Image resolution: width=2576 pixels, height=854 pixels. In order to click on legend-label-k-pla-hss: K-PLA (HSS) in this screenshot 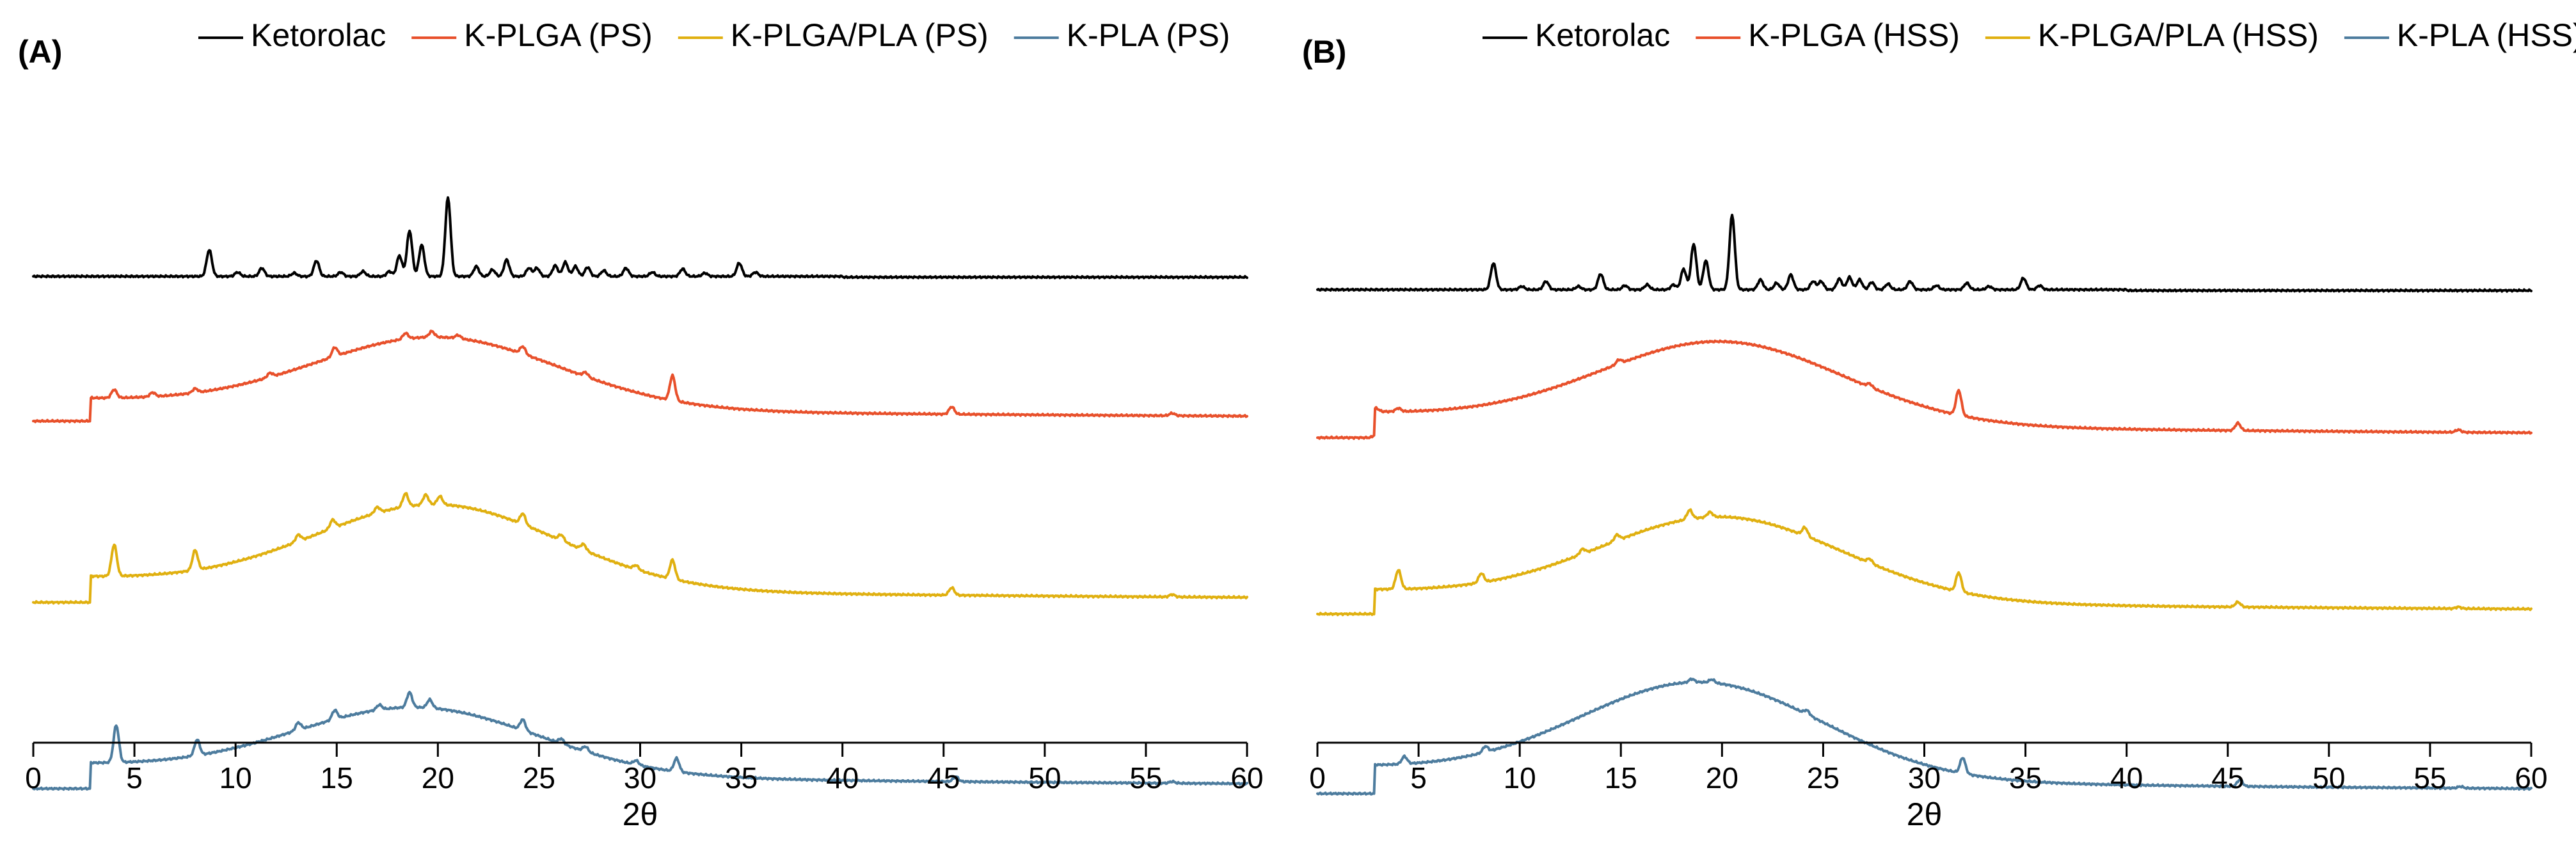, I will do `click(2487, 35)`.